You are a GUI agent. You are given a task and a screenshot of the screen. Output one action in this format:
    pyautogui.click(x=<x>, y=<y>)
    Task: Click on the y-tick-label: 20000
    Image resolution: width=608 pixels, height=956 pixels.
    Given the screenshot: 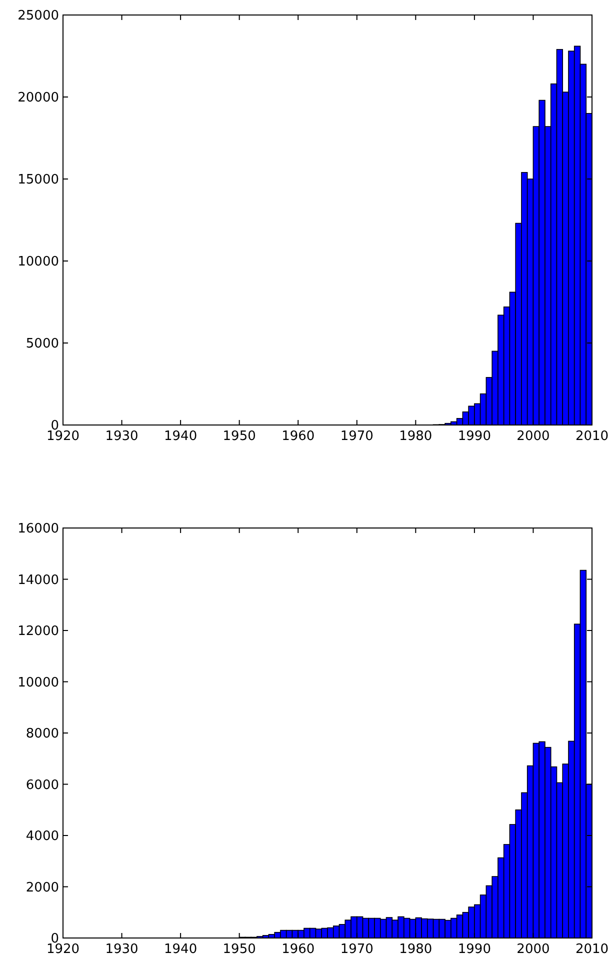 What is the action you would take?
    pyautogui.click(x=38, y=98)
    